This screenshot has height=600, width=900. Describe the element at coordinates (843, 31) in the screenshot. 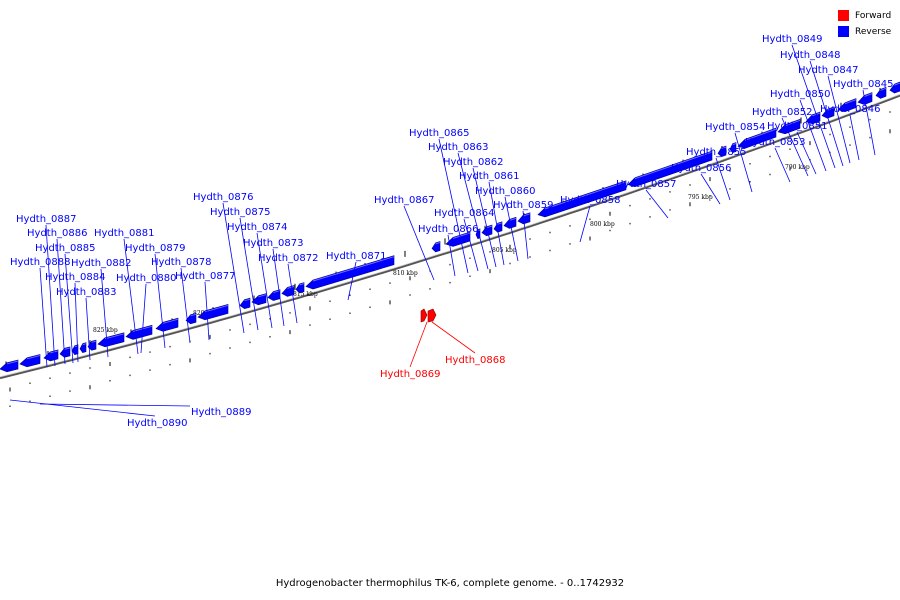

I see `reverse-swatch` at that location.